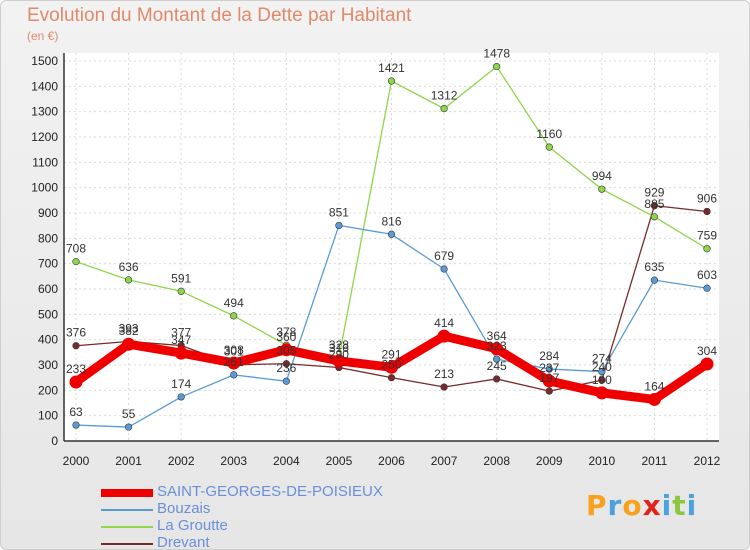 The width and height of the screenshot is (750, 550). What do you see at coordinates (339, 212) in the screenshot?
I see `data-label: 851` at bounding box center [339, 212].